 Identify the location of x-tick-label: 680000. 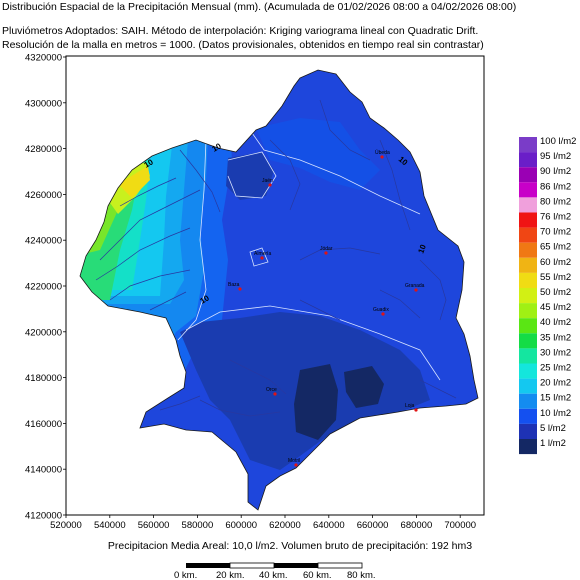
(417, 525).